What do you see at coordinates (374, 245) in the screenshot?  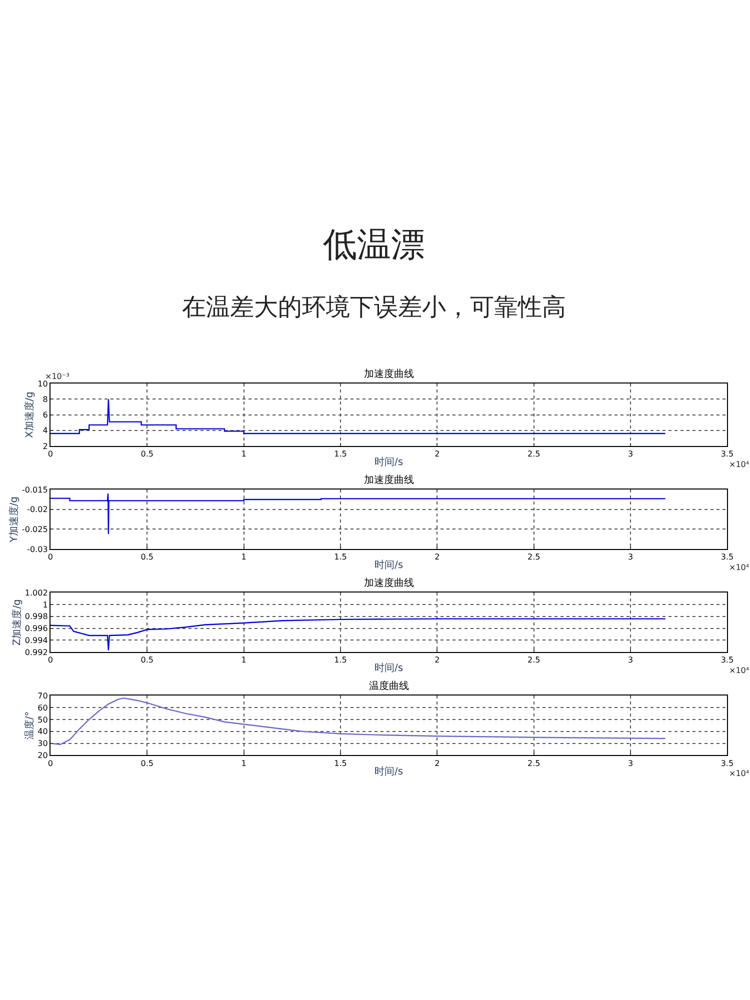 I see `text: 低温漂` at bounding box center [374, 245].